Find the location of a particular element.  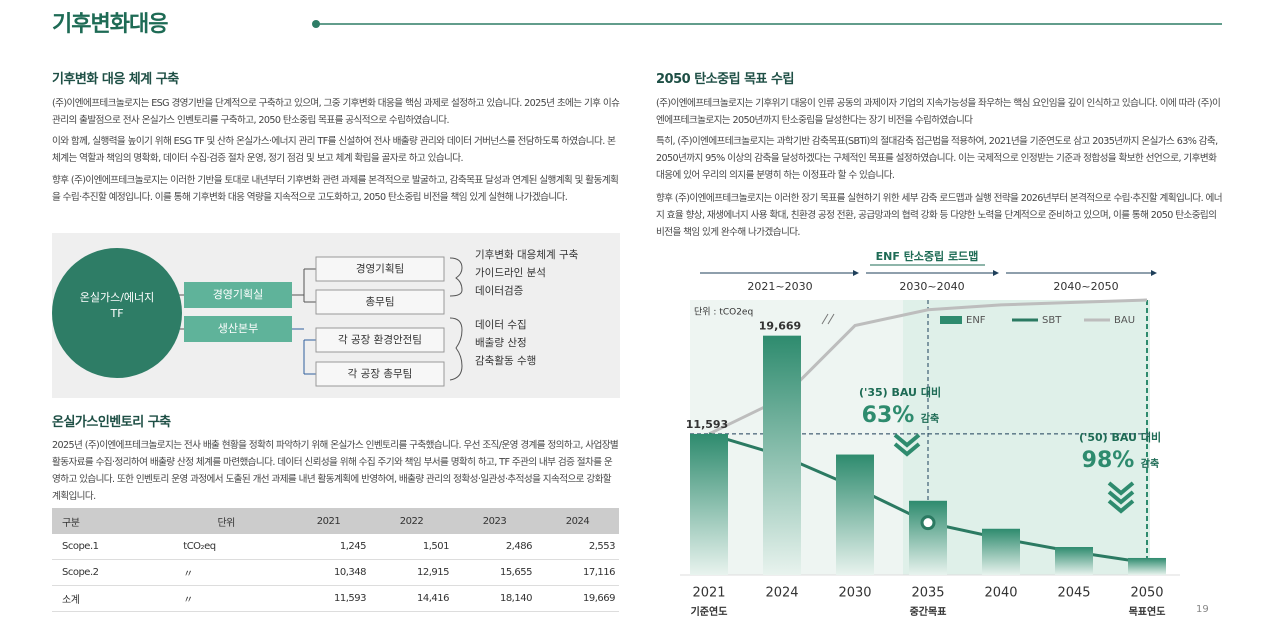

table-cell: 12,915 is located at coordinates (411, 572).